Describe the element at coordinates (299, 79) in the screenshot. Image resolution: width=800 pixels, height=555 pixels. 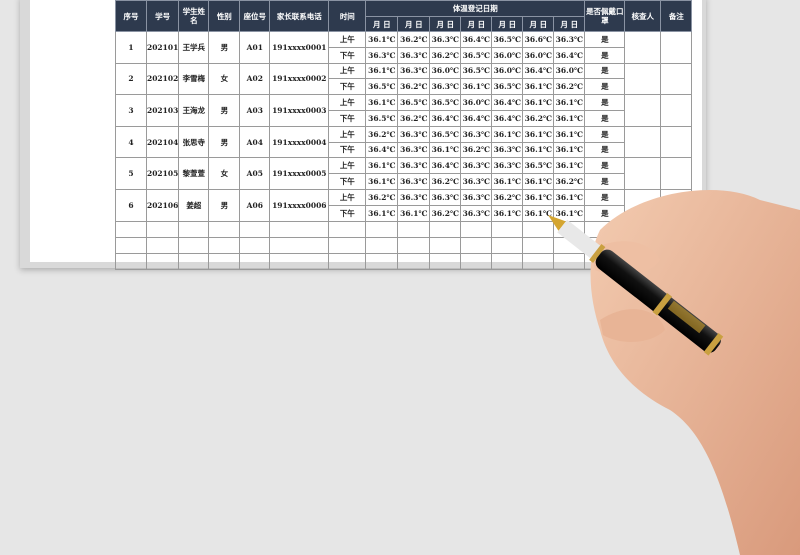
I see `phone-cell: 191xxxx0002` at that location.